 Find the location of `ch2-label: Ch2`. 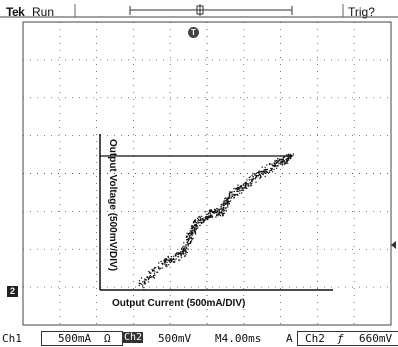

ch2-label: Ch2 is located at coordinates (133, 337).